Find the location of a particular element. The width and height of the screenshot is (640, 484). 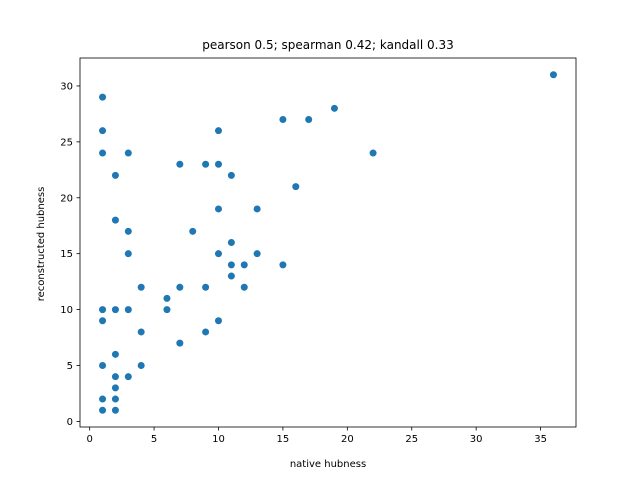

x-tick-label: 15 is located at coordinates (283, 439).